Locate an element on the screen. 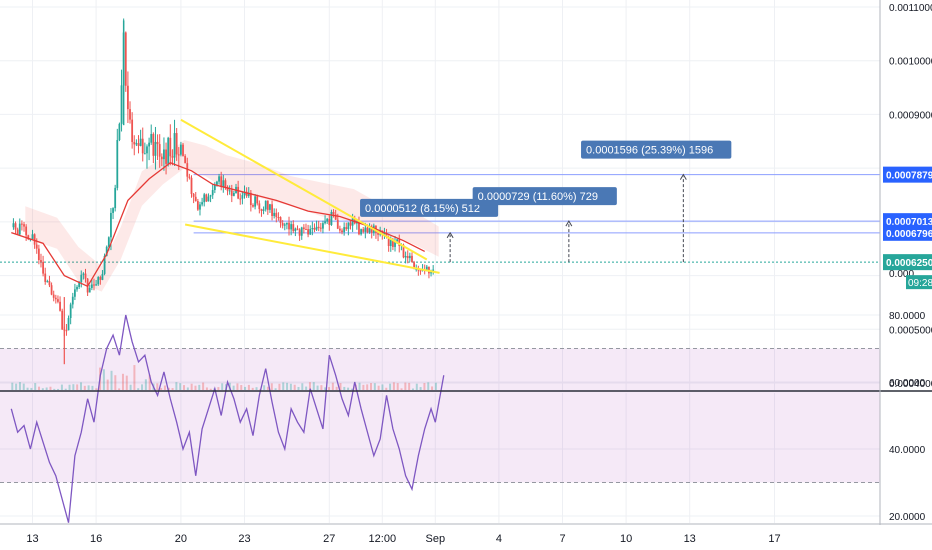 The image size is (932, 550). target-label-box is located at coordinates (544, 196).